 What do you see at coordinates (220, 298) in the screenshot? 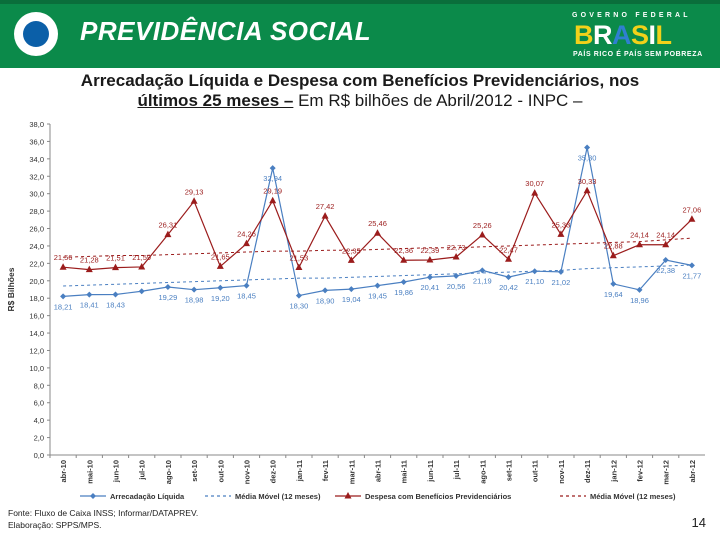
I see `data-label: 19,20` at bounding box center [220, 298].